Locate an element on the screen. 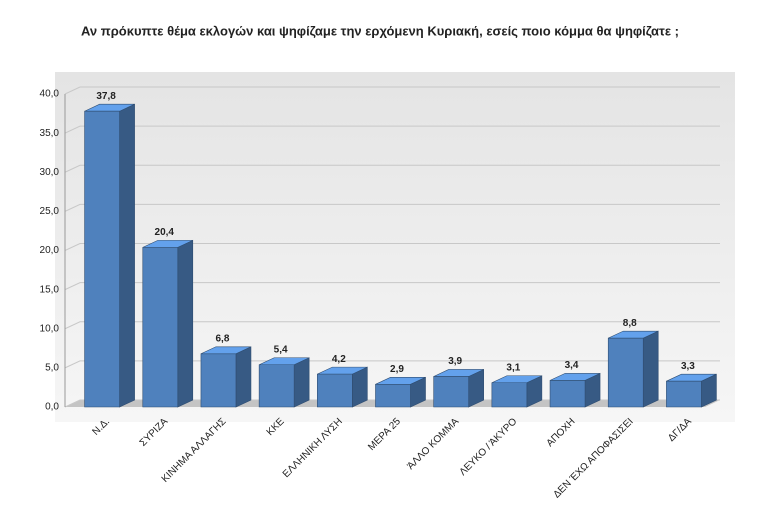 This screenshot has height=509, width=761. value-label: 3,9 is located at coordinates (455, 361).